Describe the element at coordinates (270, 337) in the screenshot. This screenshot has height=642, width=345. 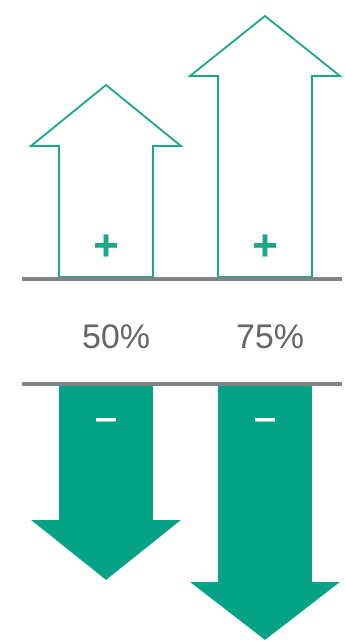
I see `percentage-label-right: 75%` at that location.